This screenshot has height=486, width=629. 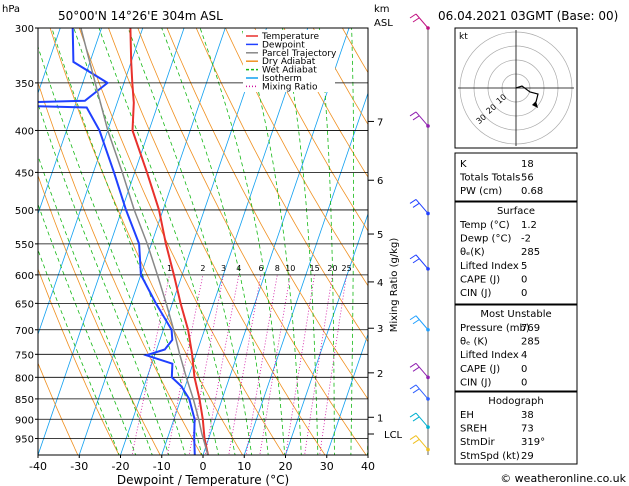 What do you see at coordinates (289, 62) in the screenshot?
I see `legend-label: Dry Adiabat` at bounding box center [289, 62].